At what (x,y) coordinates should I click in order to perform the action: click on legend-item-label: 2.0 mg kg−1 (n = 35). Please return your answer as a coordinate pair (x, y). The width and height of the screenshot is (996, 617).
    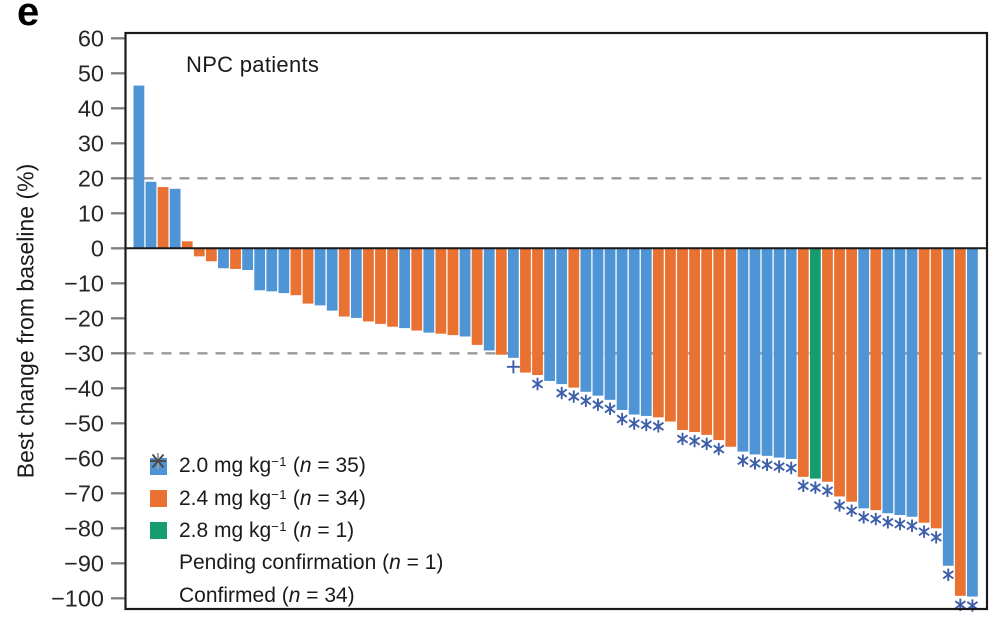
    Looking at the image, I should click on (272, 466).